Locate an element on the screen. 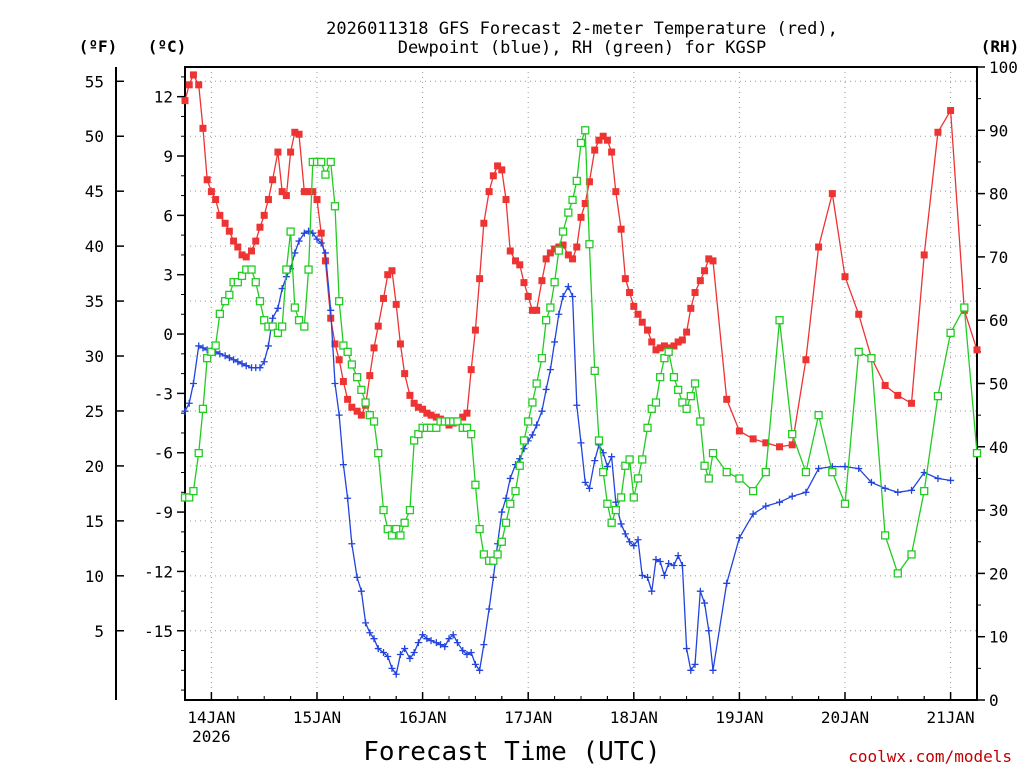  celsius-unit-label: (ºC) is located at coordinates (167, 46).